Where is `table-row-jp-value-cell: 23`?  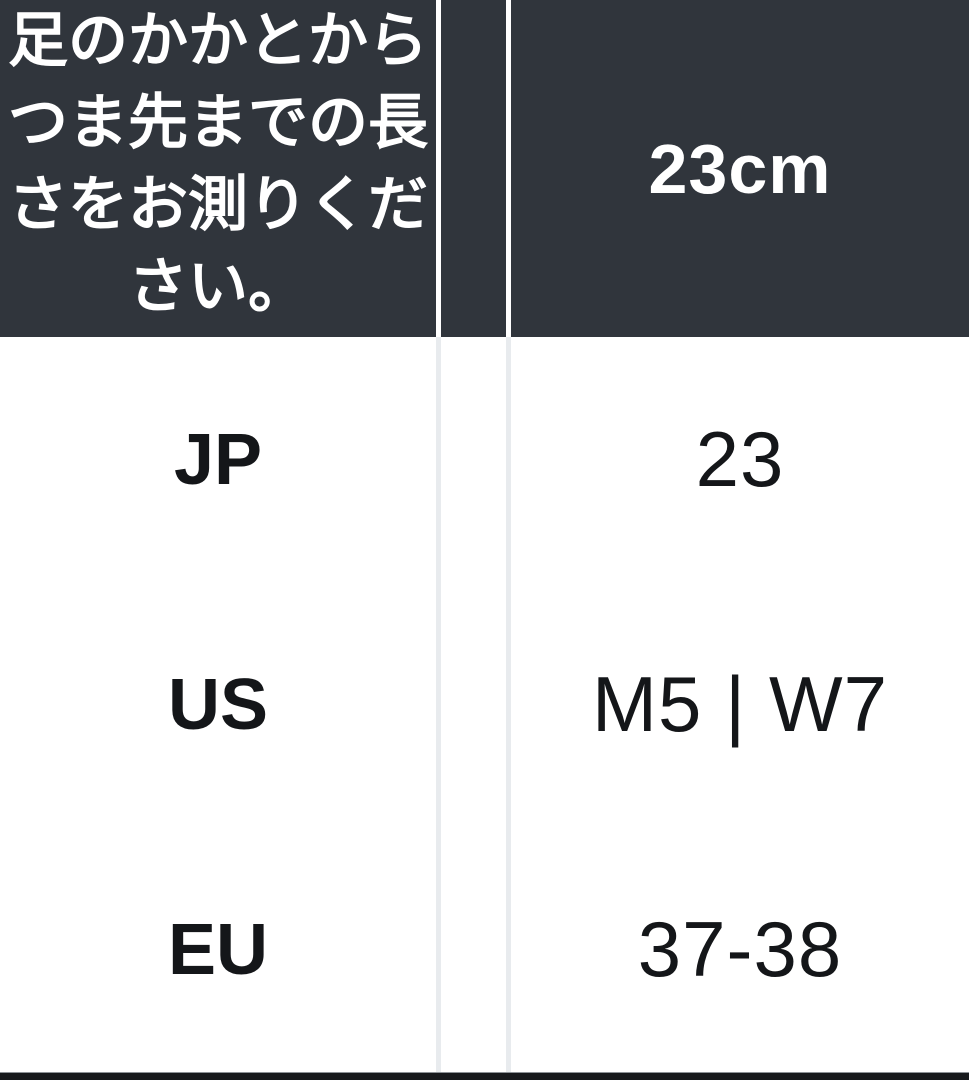
table-row-jp-value-cell: 23 is located at coordinates (740, 459).